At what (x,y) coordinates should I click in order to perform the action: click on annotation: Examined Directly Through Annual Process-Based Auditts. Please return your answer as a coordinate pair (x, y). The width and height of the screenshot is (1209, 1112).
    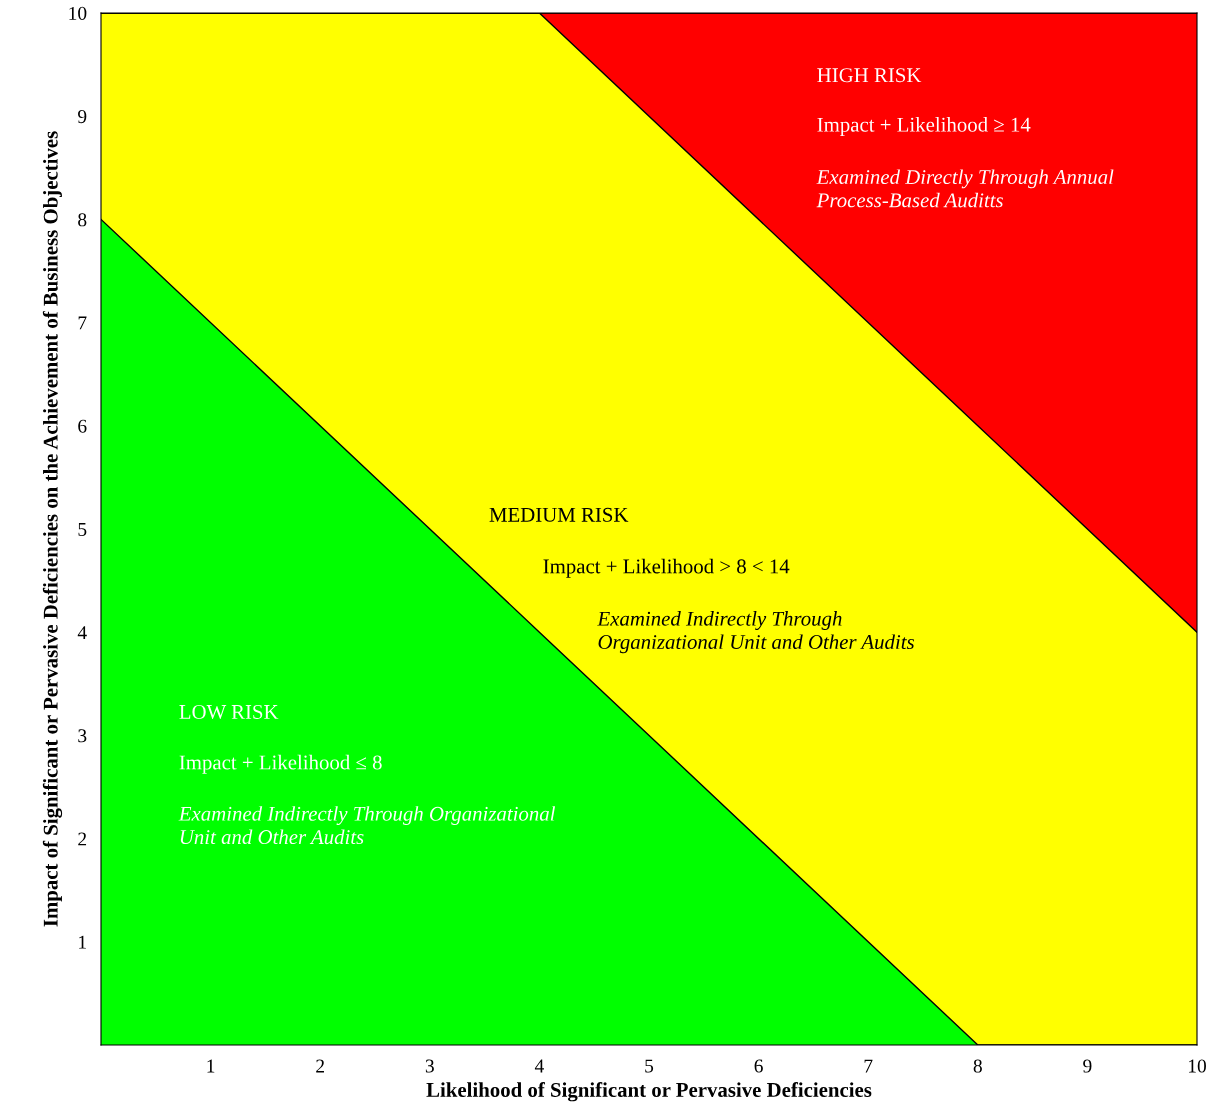
    Looking at the image, I should click on (965, 188).